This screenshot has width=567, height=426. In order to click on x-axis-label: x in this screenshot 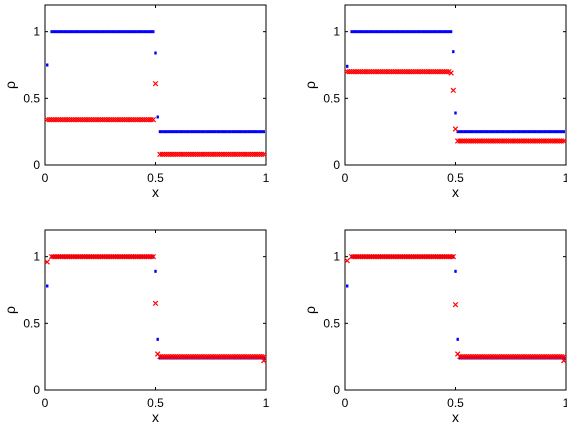, I will do `click(155, 417)`.